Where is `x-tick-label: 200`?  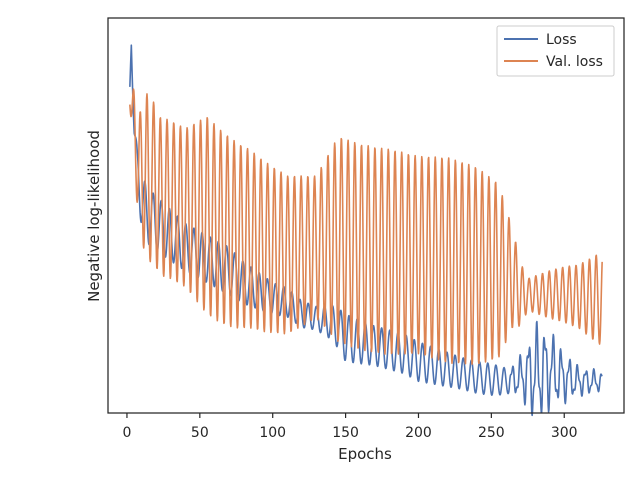
x-tick-label: 200 is located at coordinates (418, 433).